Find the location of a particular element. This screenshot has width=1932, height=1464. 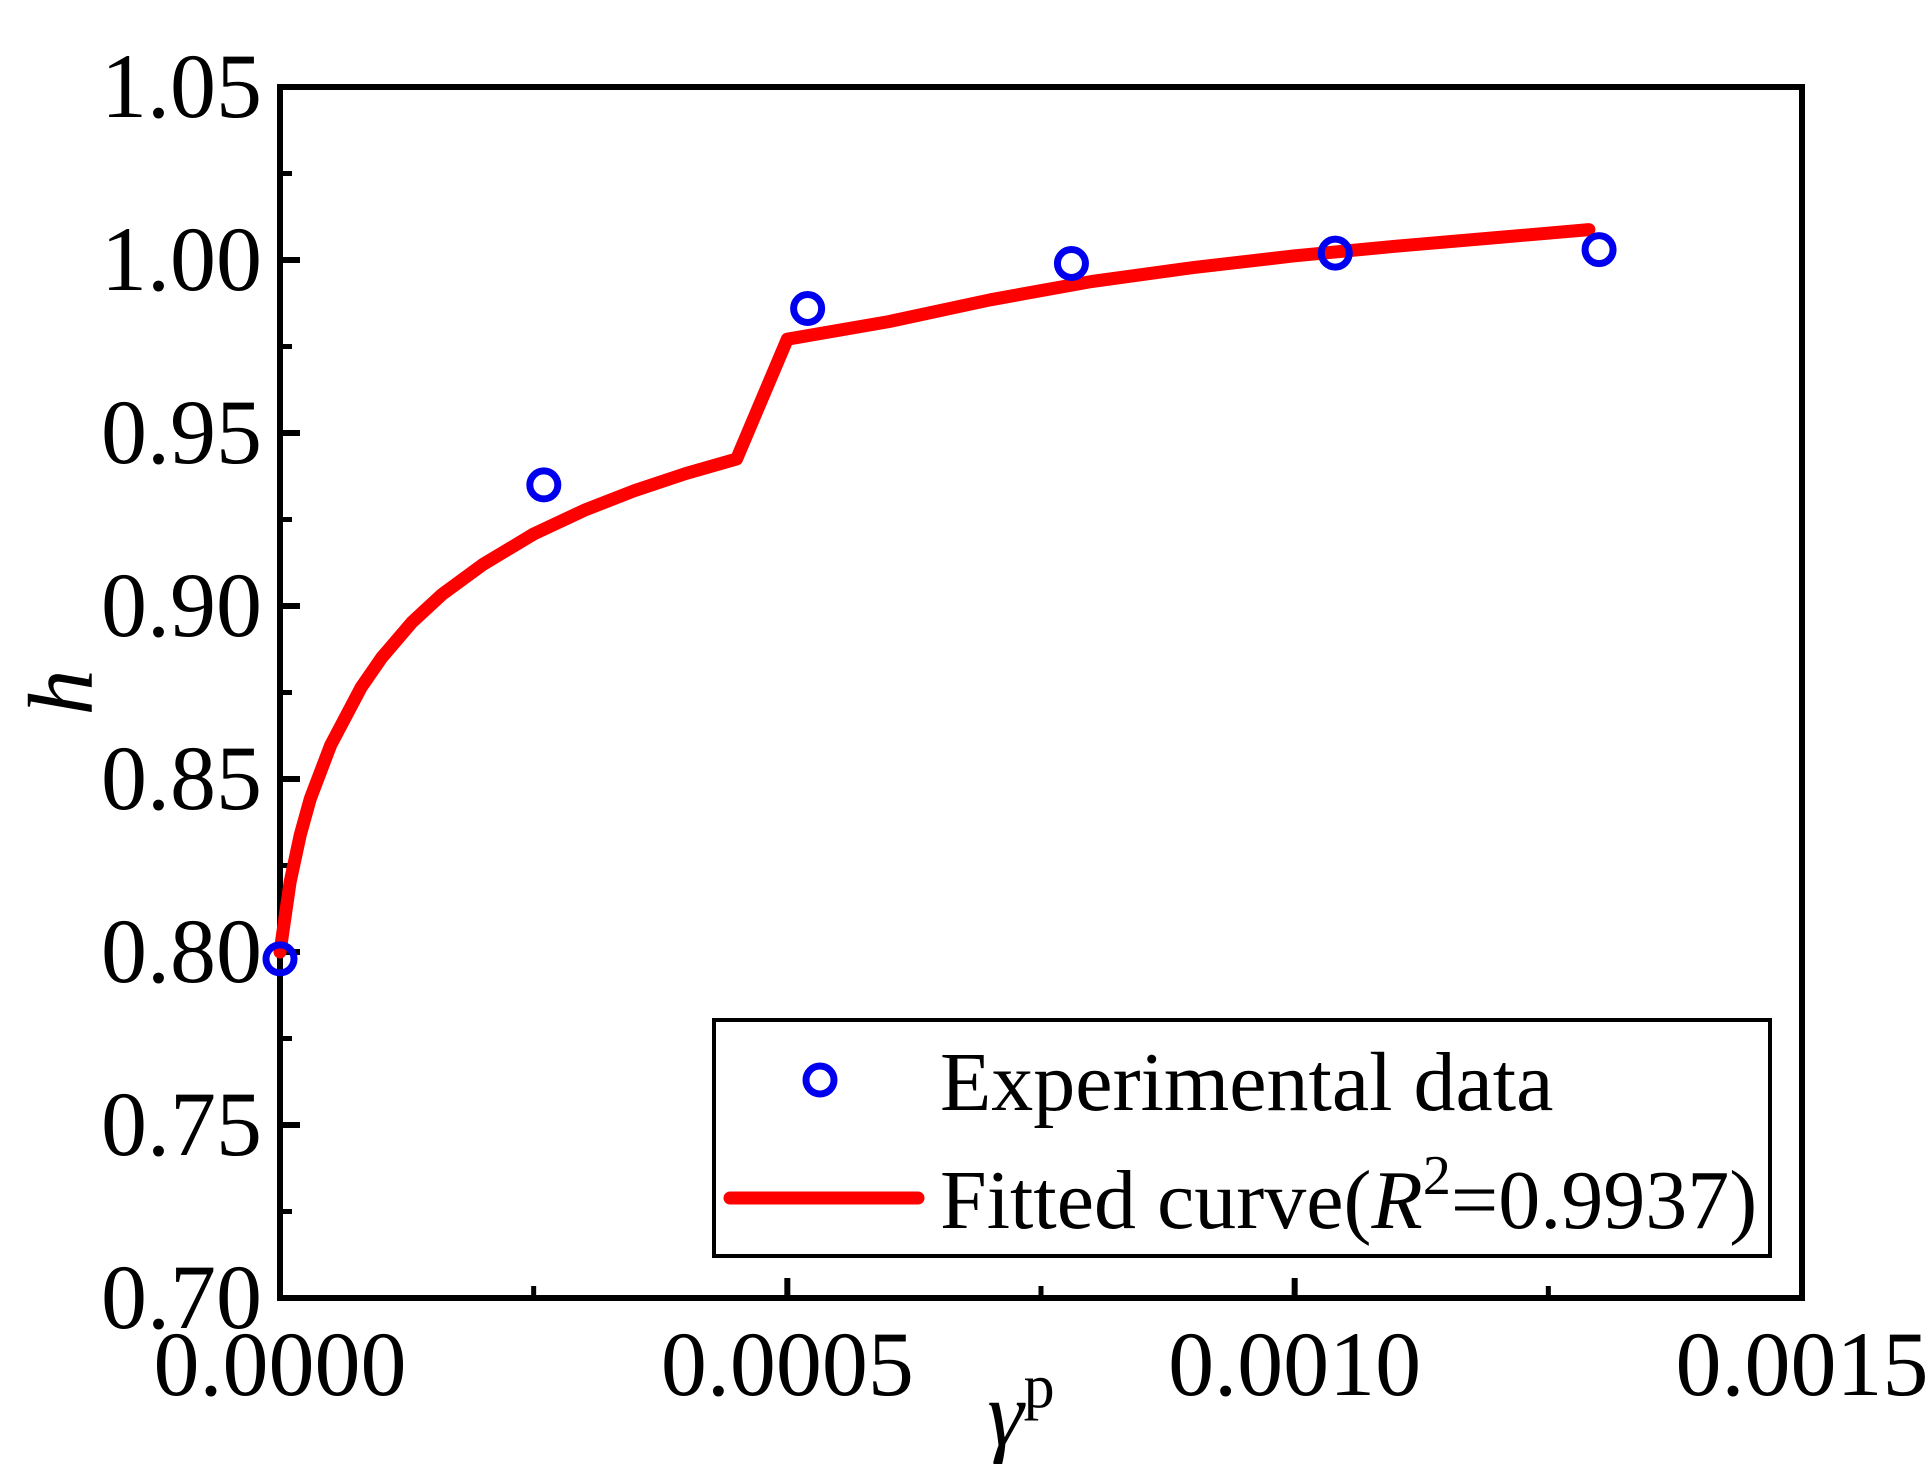

y-tick-label: 0.80 is located at coordinates (181, 951).